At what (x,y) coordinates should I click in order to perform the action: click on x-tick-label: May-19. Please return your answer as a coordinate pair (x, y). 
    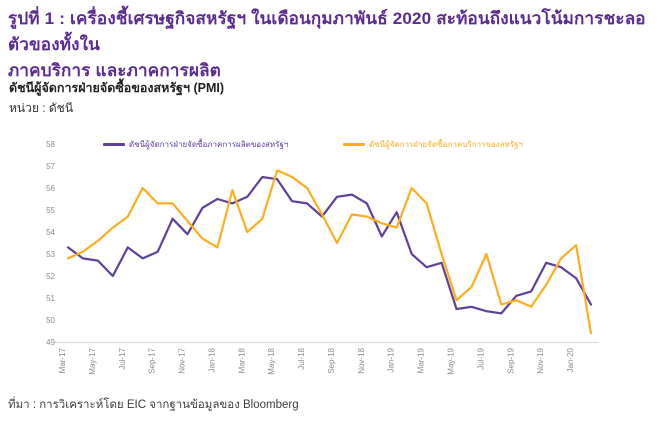
    Looking at the image, I should click on (451, 360).